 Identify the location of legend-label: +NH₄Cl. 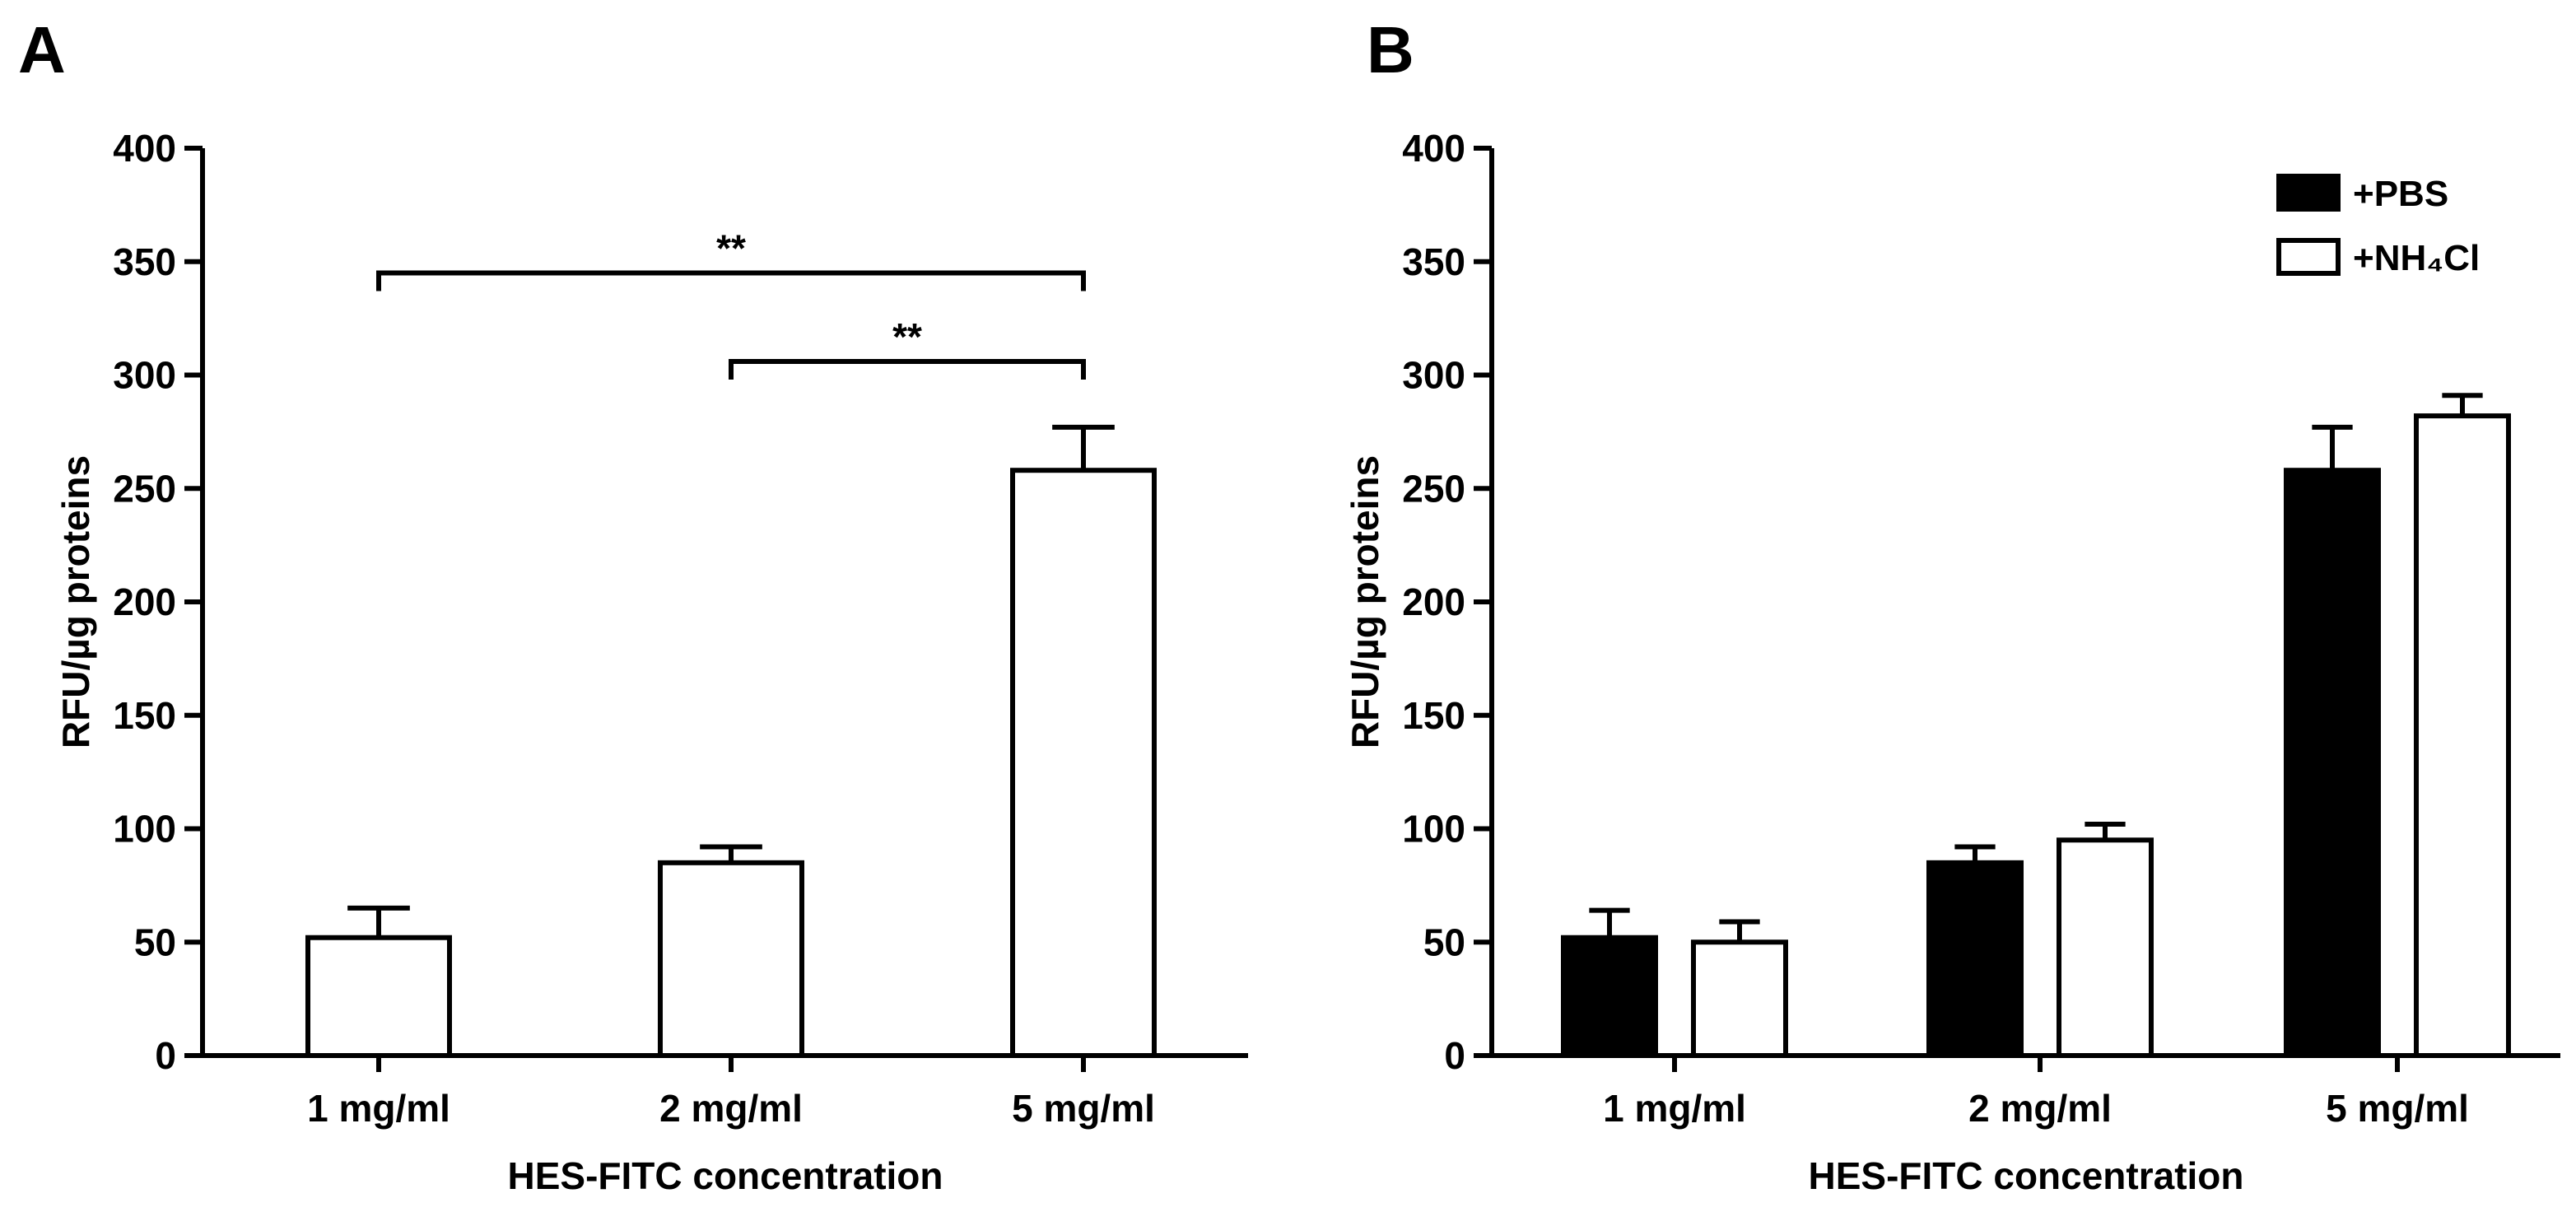
(2416, 258).